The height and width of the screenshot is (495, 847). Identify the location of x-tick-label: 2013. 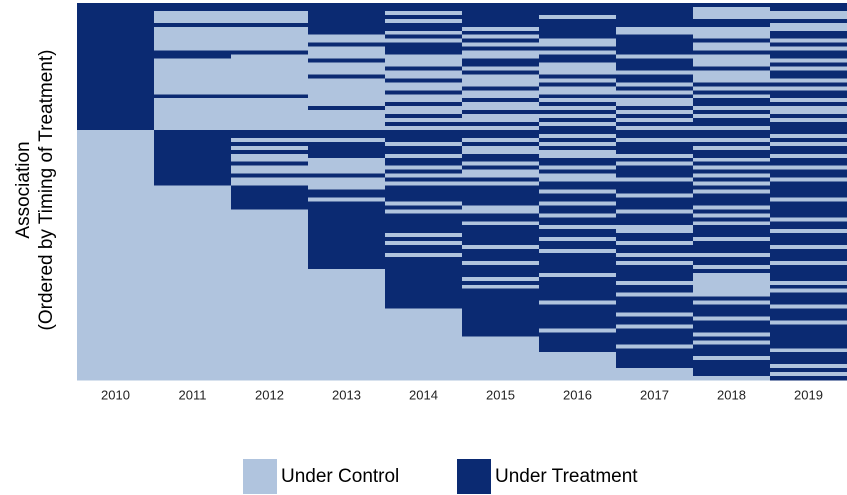
(346, 394).